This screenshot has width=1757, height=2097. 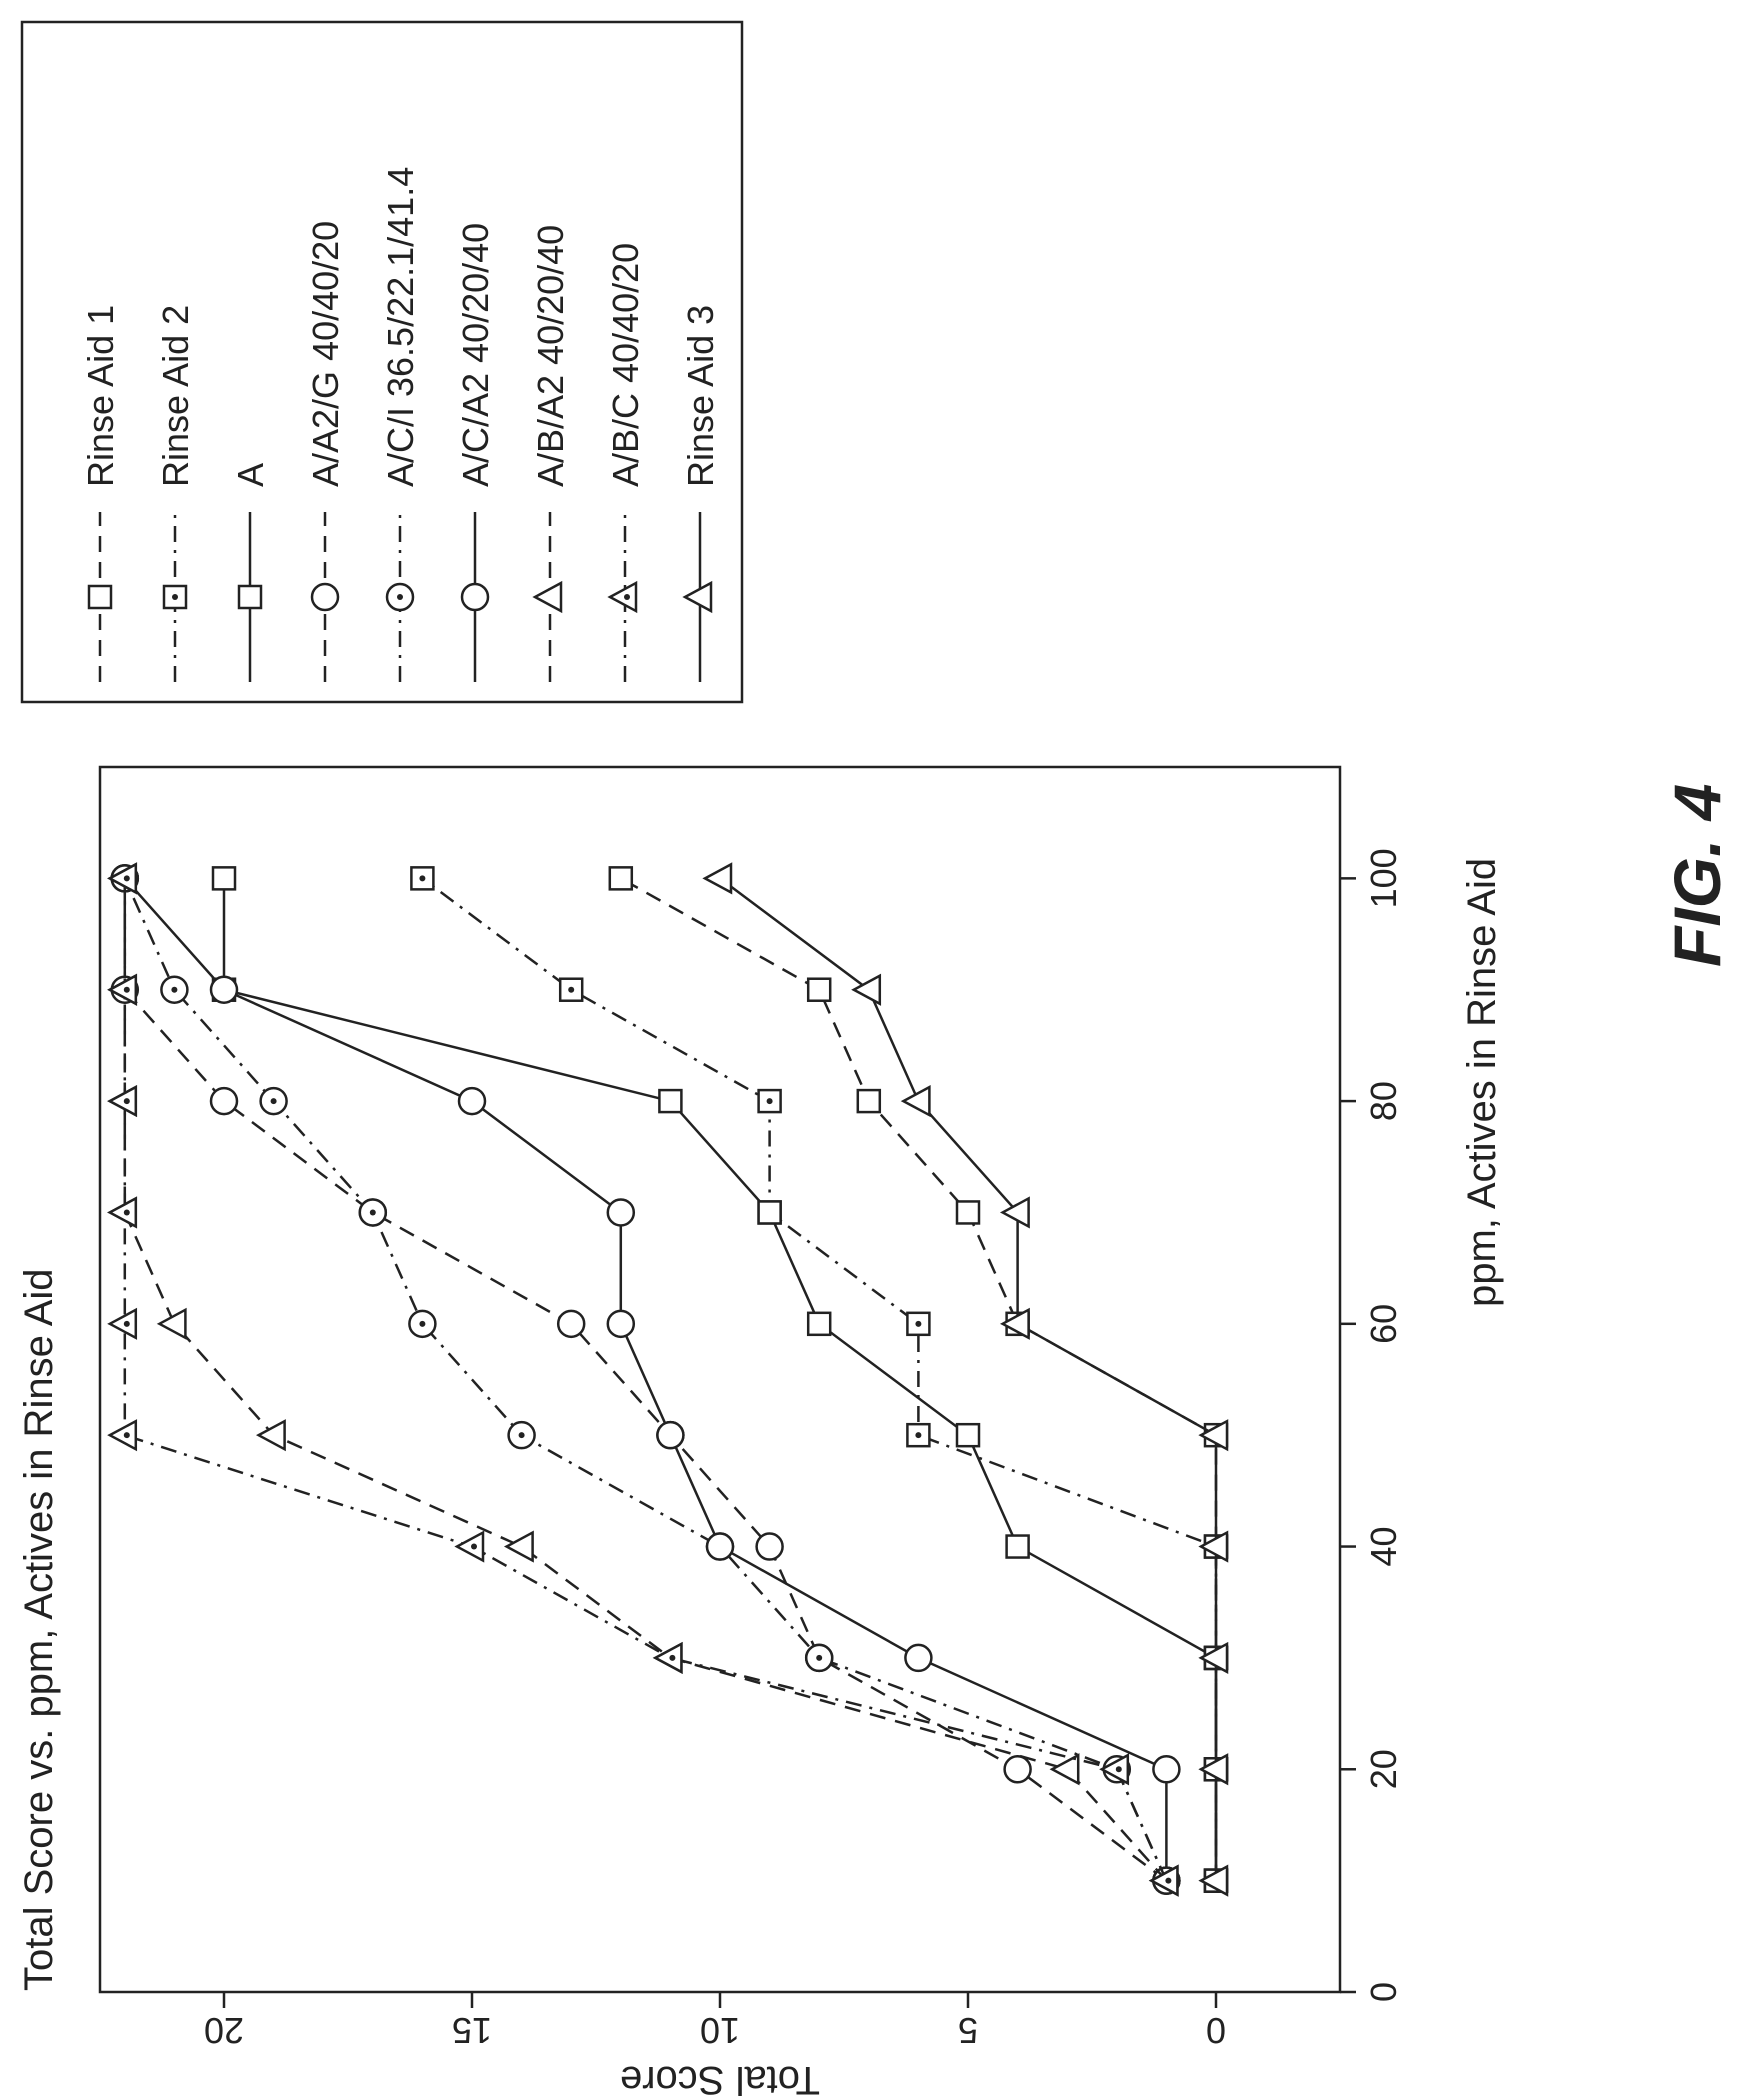 I want to click on x-tick-label: 80, so click(x=1383, y=1101).